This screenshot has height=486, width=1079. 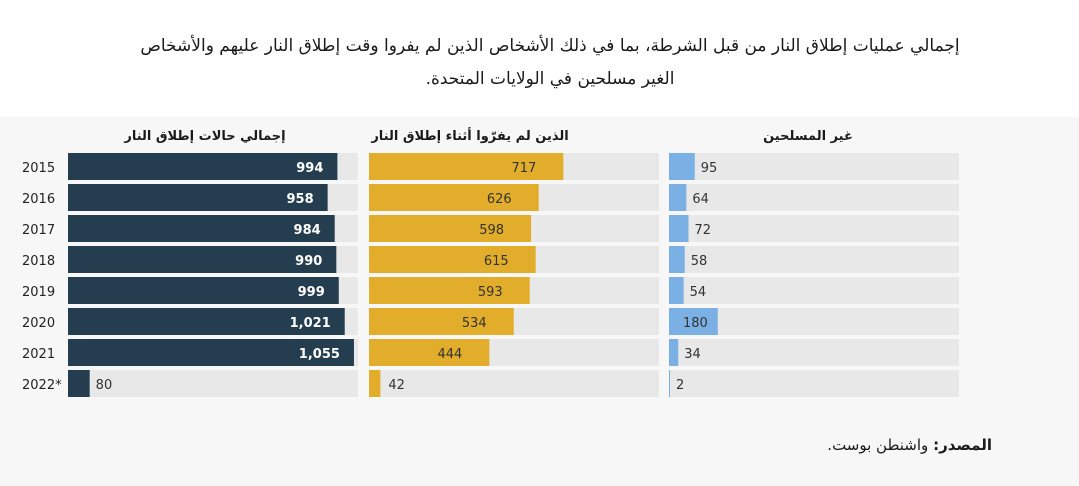 What do you see at coordinates (450, 354) in the screenshot?
I see `data-label: 444` at bounding box center [450, 354].